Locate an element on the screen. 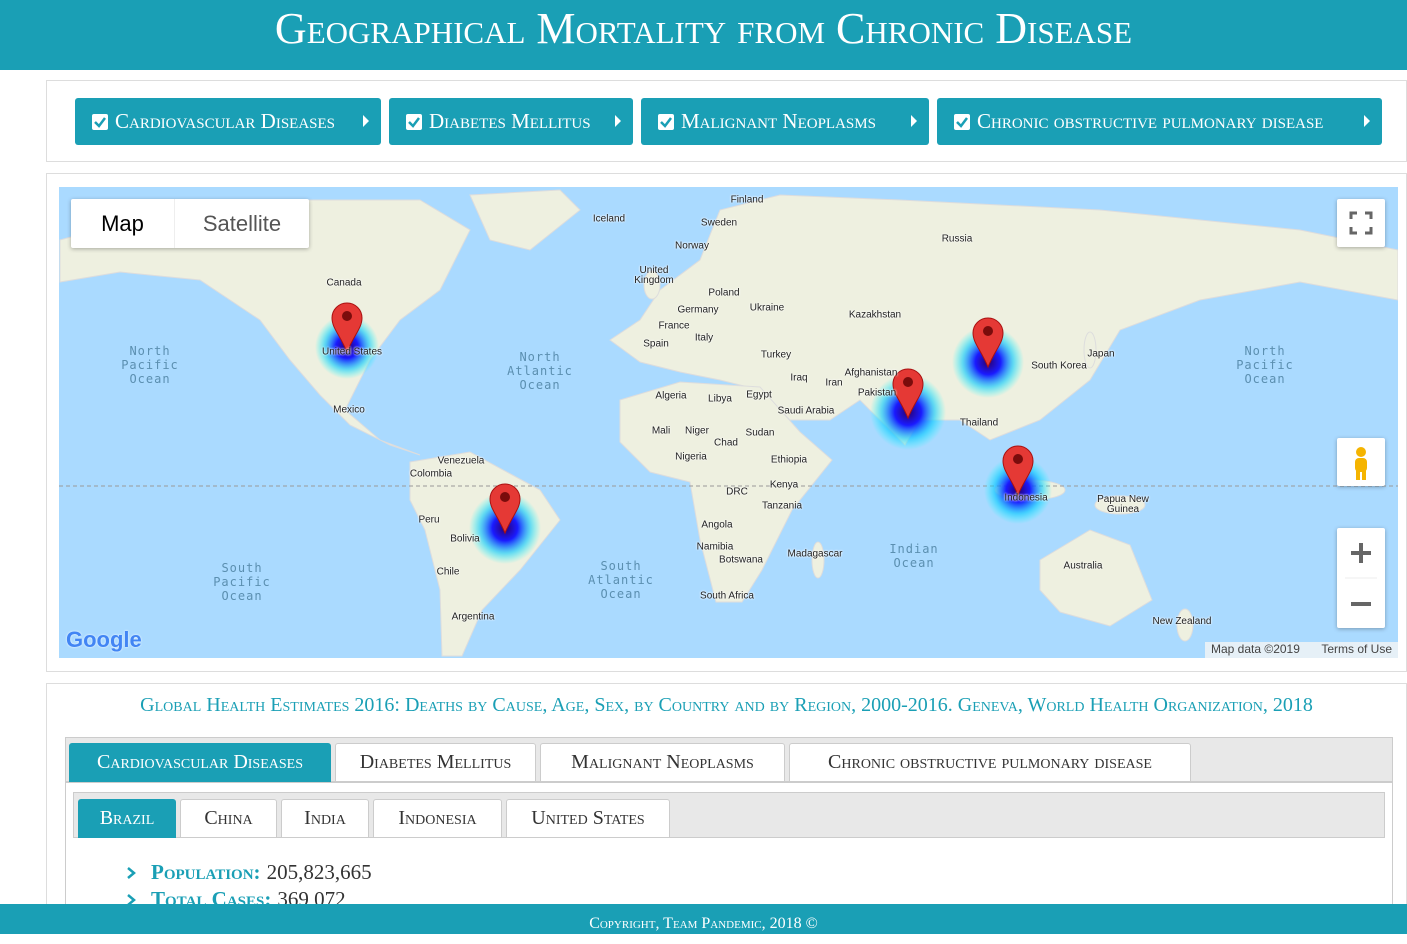 Image resolution: width=1407 pixels, height=944 pixels. country-label: South Africa is located at coordinates (727, 596).